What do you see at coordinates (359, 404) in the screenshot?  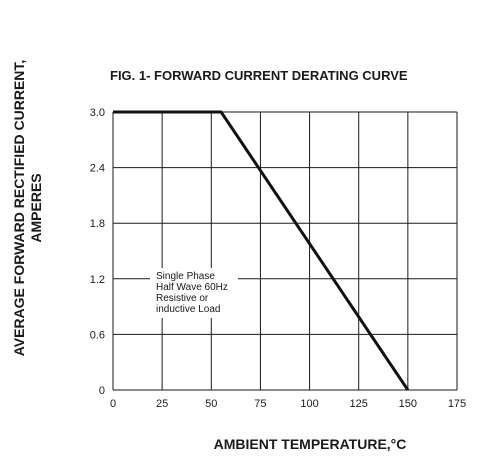 I see `x-tick-label: 125` at bounding box center [359, 404].